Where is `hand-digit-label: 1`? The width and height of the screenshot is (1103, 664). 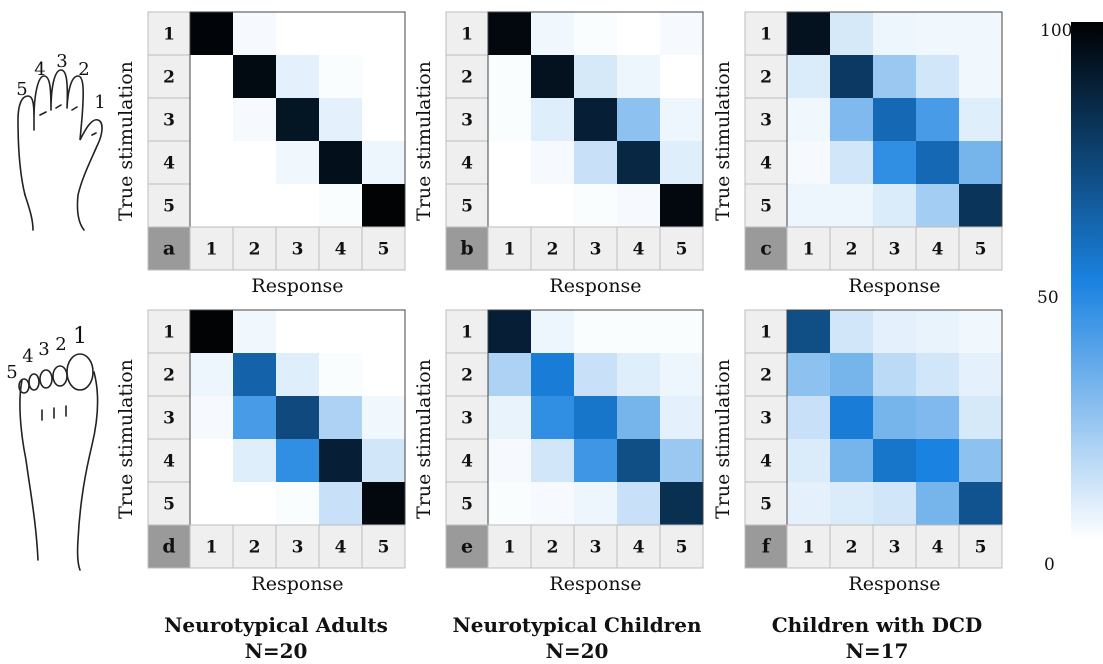 hand-digit-label: 1 is located at coordinates (99, 102).